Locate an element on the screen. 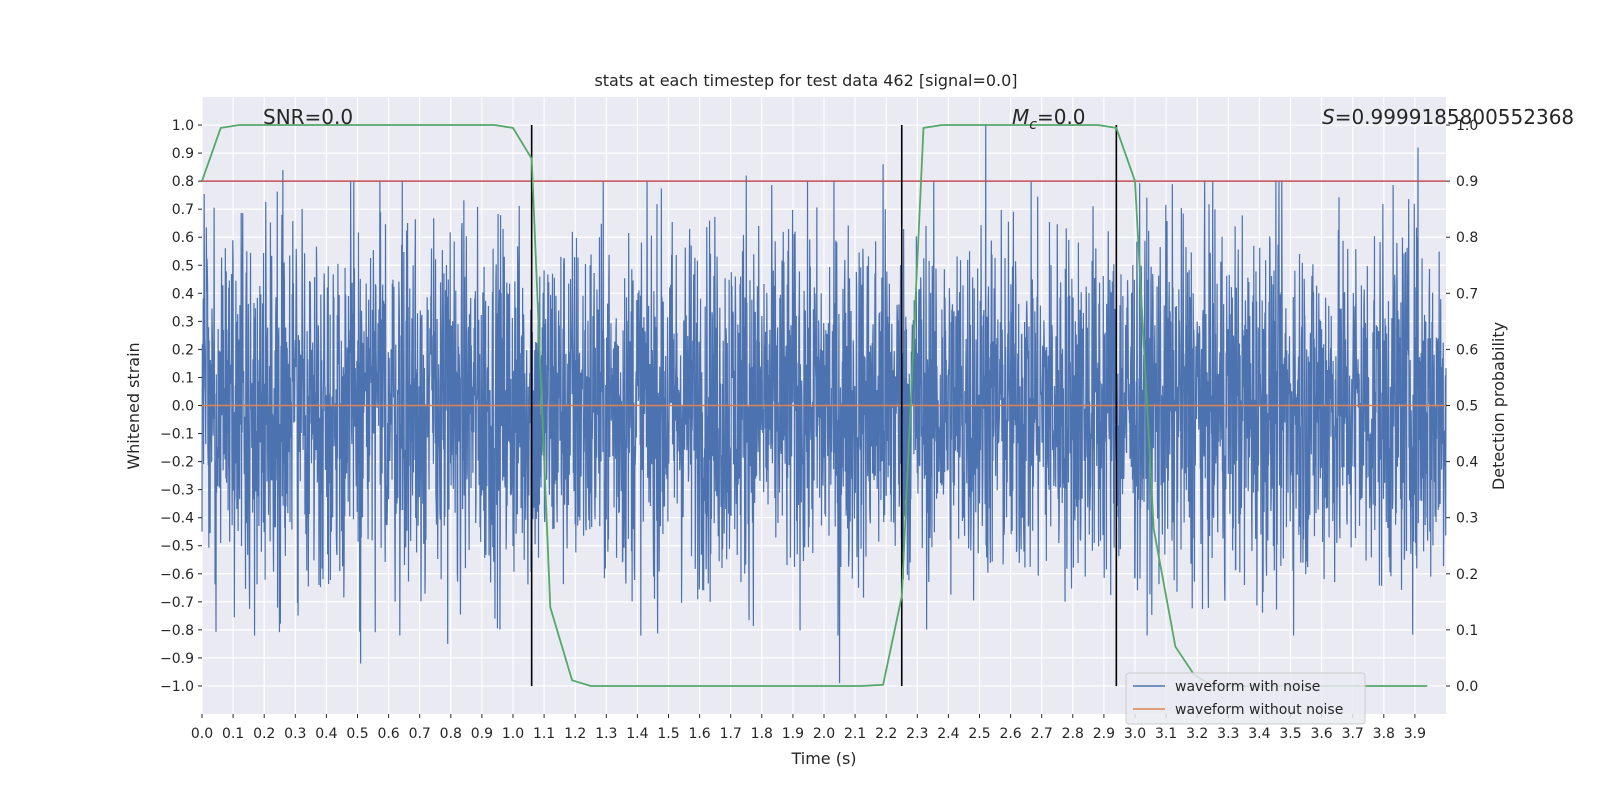  y-tick-label: 0.1 is located at coordinates (183, 378).